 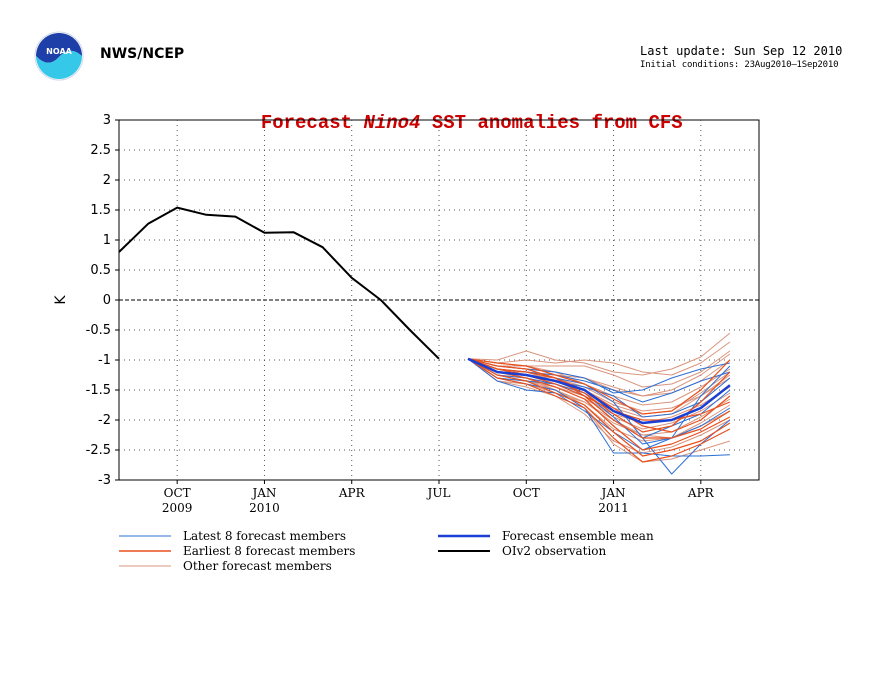 What do you see at coordinates (392, 123) in the screenshot?
I see `chart-title-italic: Nino4` at bounding box center [392, 123].